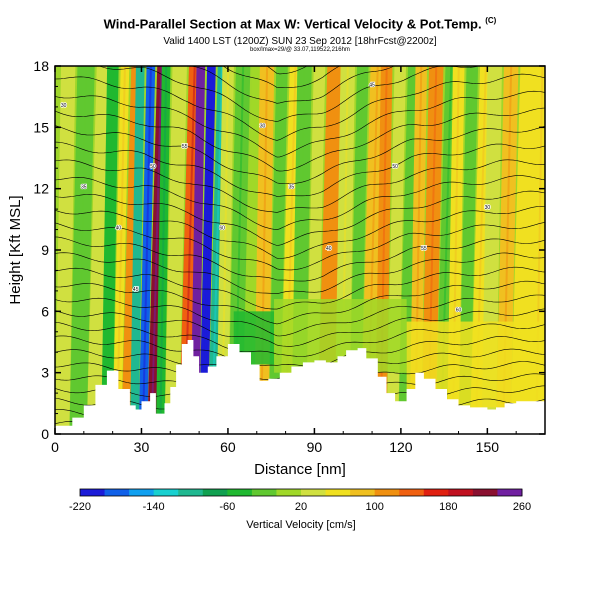 This screenshot has height=600, width=600. I want to click on y-axis-tick-label: 12, so click(41, 189).